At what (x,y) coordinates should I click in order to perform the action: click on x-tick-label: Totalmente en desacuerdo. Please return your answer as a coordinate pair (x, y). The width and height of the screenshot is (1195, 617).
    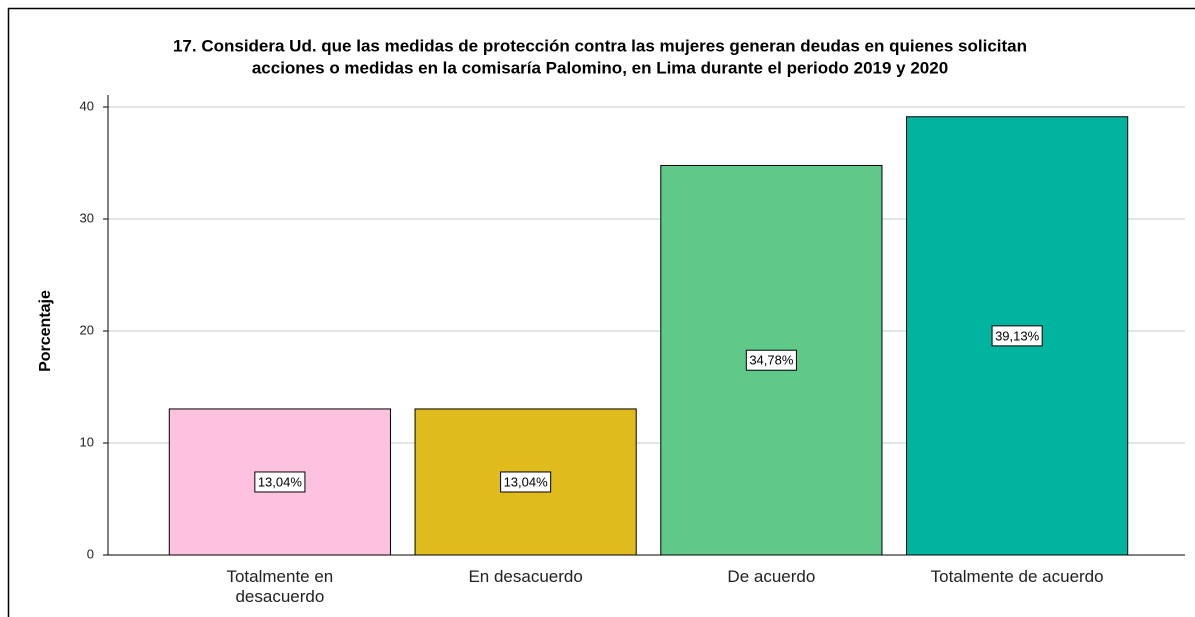
    Looking at the image, I should click on (280, 586).